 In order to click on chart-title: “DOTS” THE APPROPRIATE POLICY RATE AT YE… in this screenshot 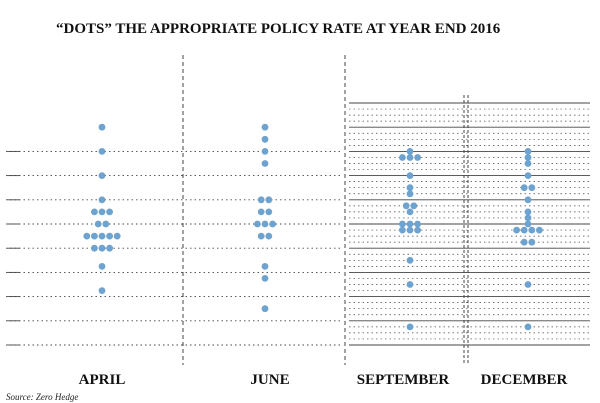, I will do `click(278, 29)`.